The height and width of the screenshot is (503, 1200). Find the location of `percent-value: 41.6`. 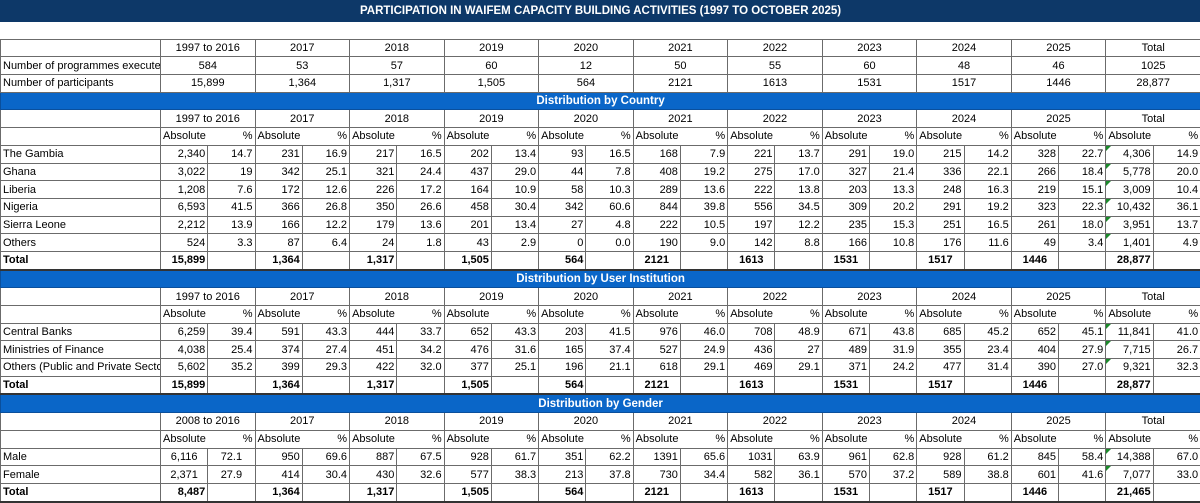

percent-value: 41.6 is located at coordinates (1082, 475).